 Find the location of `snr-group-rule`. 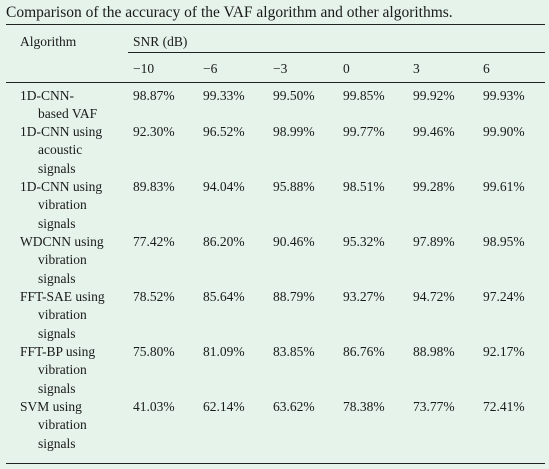

snr-group-rule is located at coordinates (336, 52).